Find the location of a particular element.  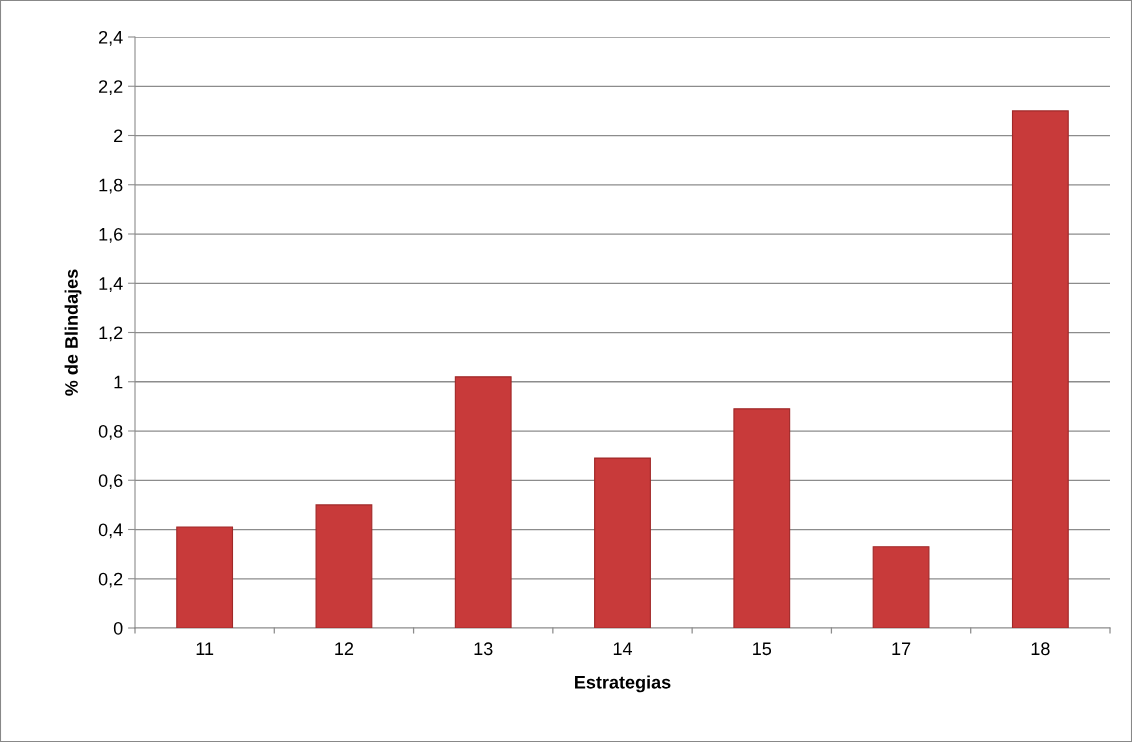

y-tick-label: 1 is located at coordinates (118, 382).